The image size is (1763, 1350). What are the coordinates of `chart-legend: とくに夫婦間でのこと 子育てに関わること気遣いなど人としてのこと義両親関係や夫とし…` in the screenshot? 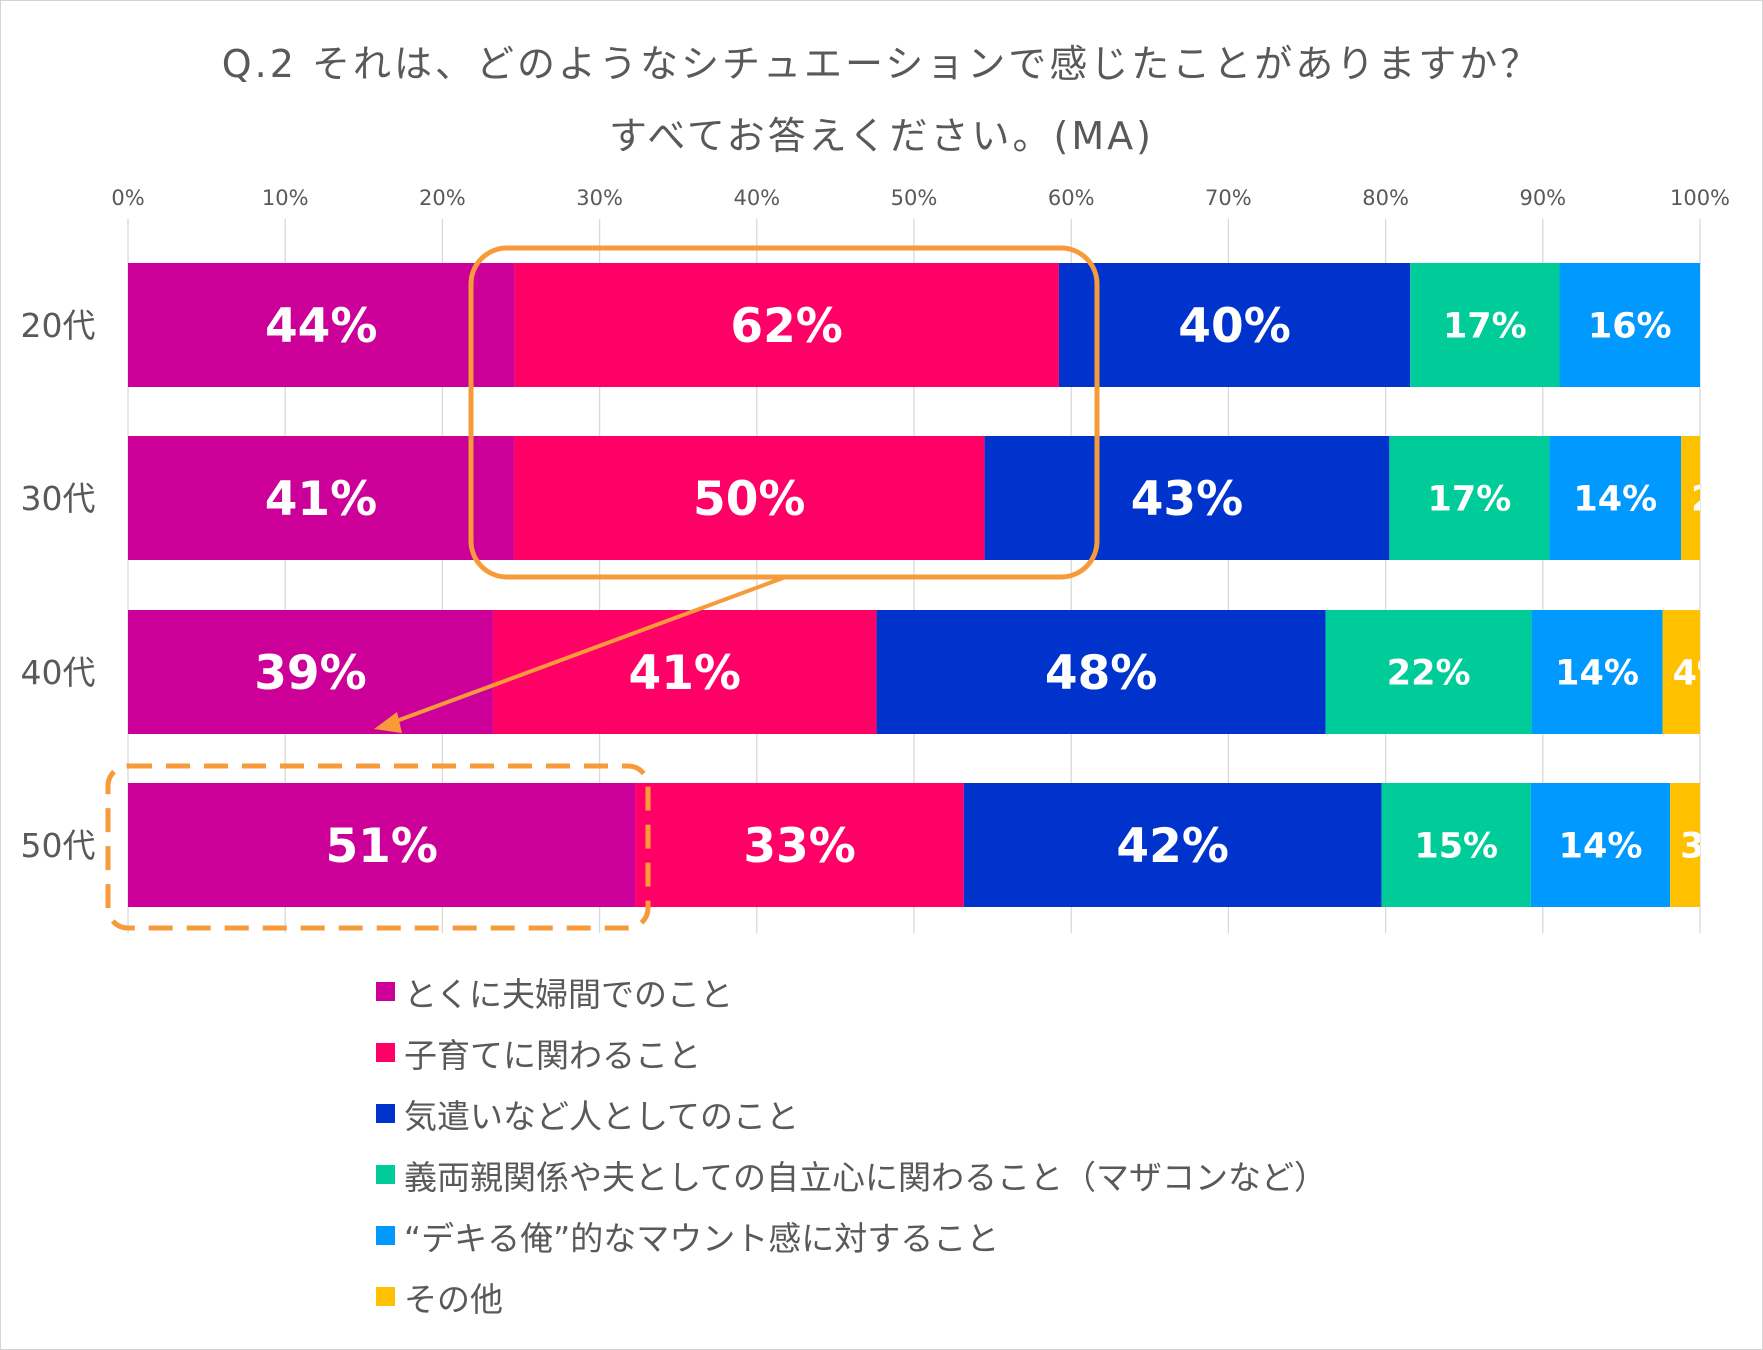 It's located at (851, 1144).